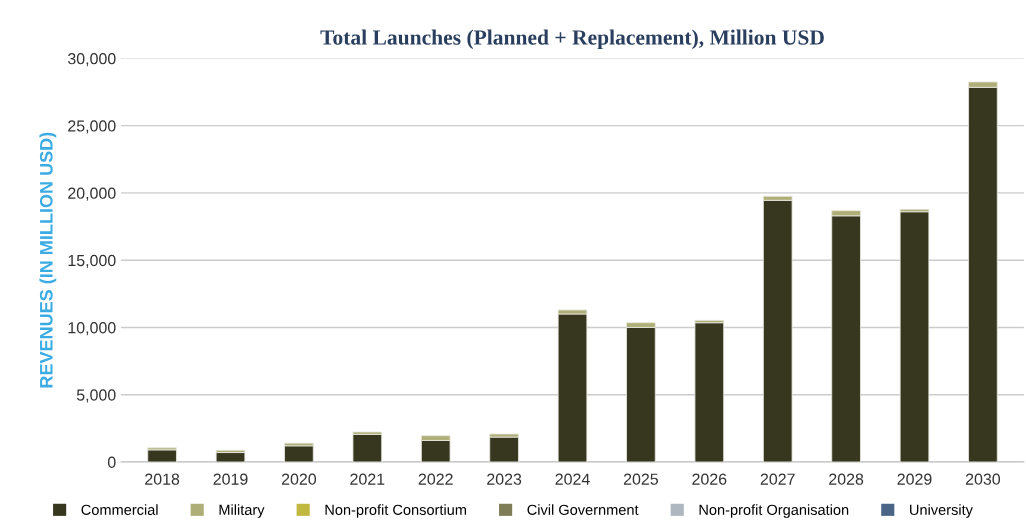 This screenshot has width=1026, height=531. What do you see at coordinates (774, 511) in the screenshot?
I see `legend-label: Non-profit Organisation` at bounding box center [774, 511].